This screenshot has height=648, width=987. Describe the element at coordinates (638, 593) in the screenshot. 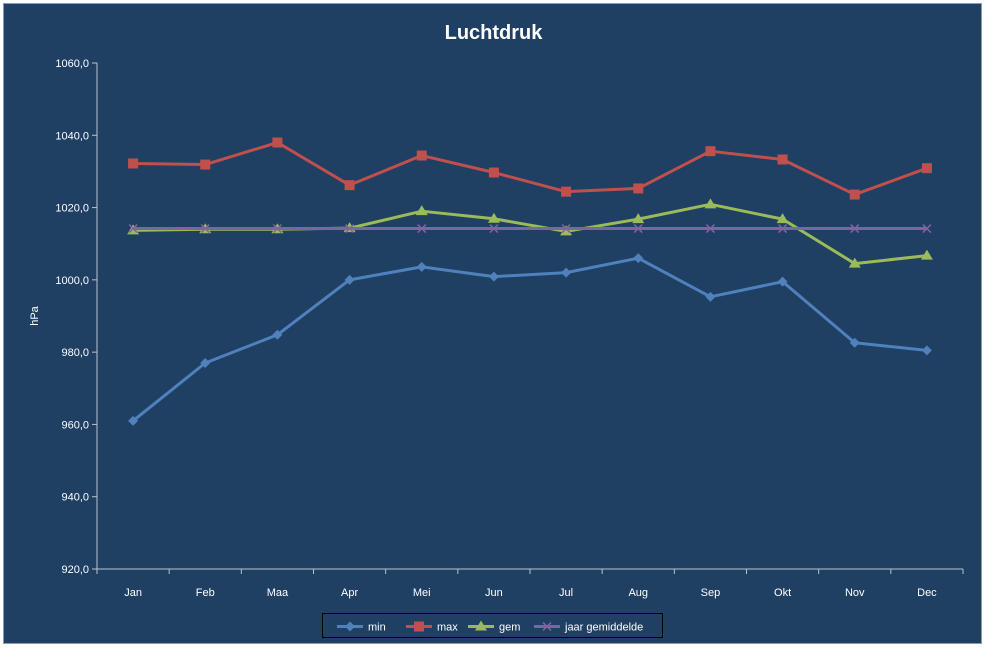

I see `x-tick-label: Aug` at that location.